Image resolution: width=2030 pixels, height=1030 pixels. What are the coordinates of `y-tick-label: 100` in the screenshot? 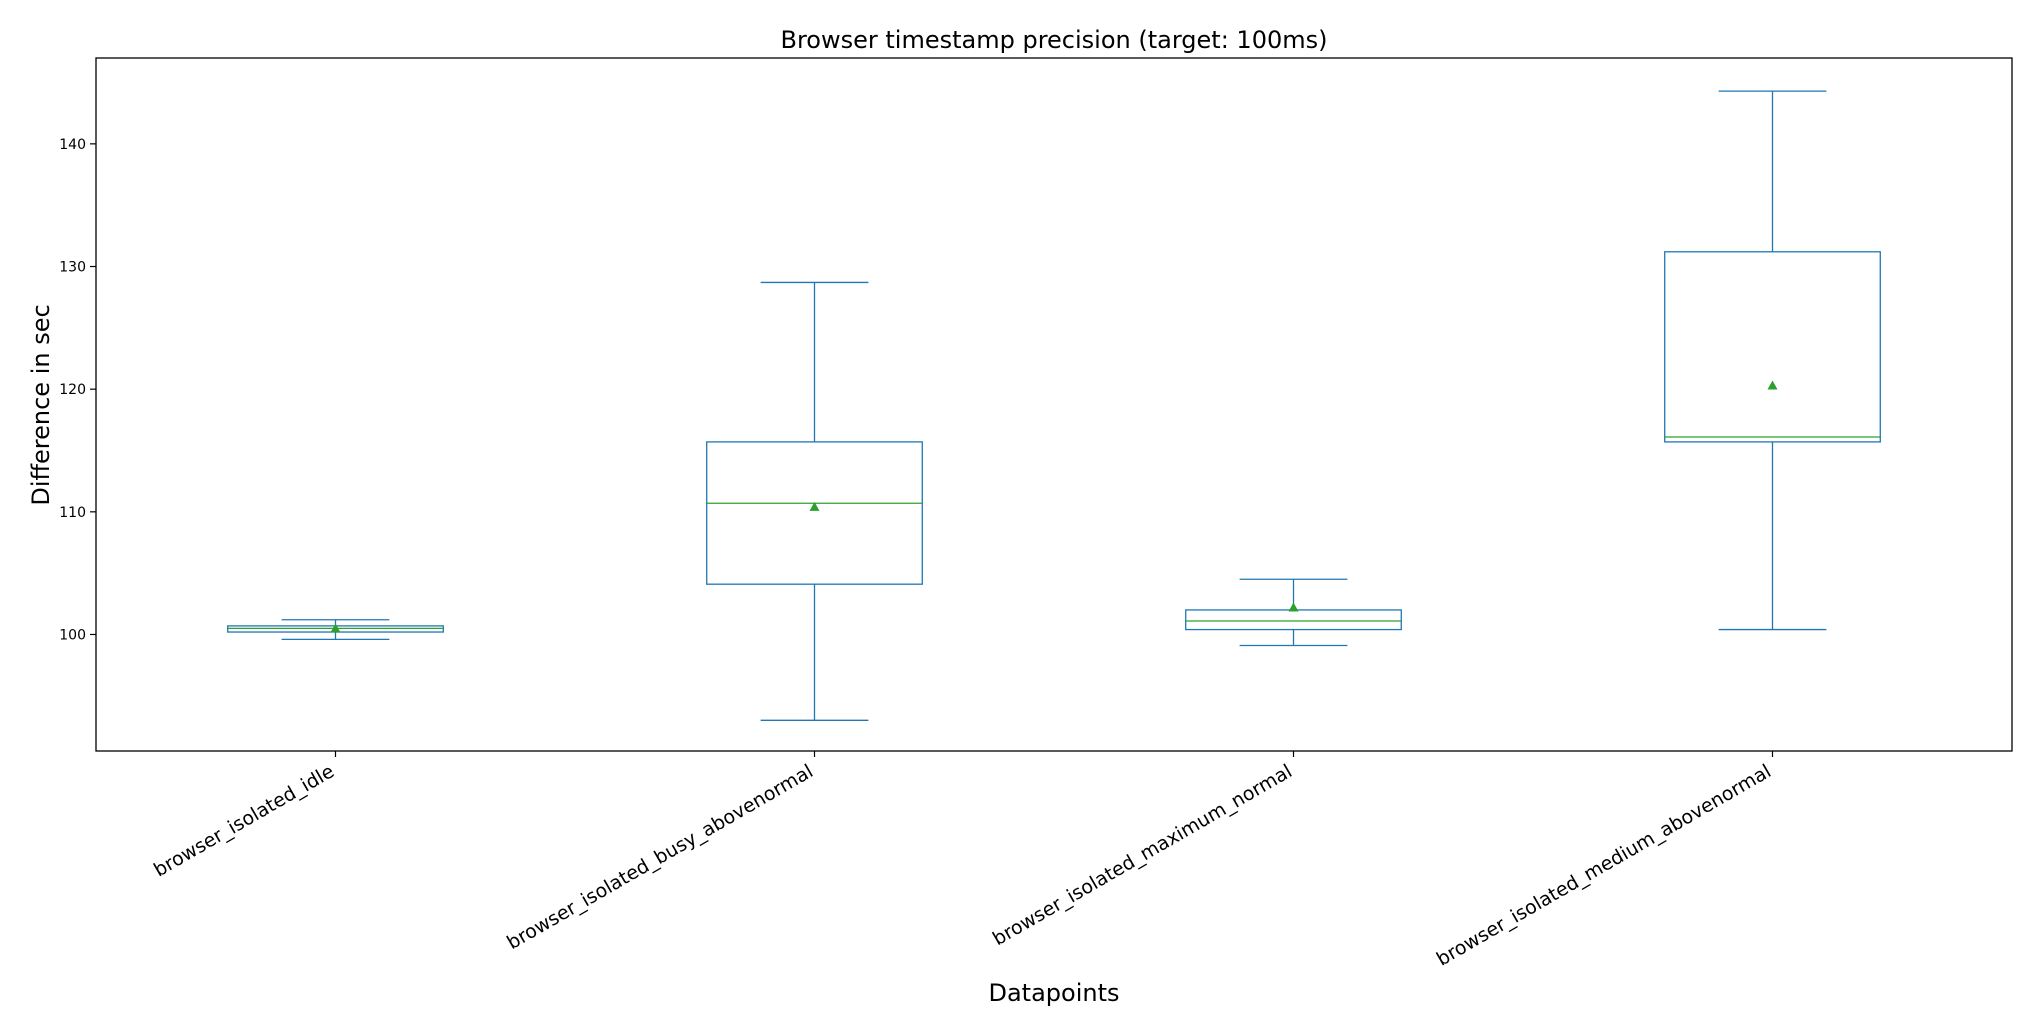 It's located at (72, 635).